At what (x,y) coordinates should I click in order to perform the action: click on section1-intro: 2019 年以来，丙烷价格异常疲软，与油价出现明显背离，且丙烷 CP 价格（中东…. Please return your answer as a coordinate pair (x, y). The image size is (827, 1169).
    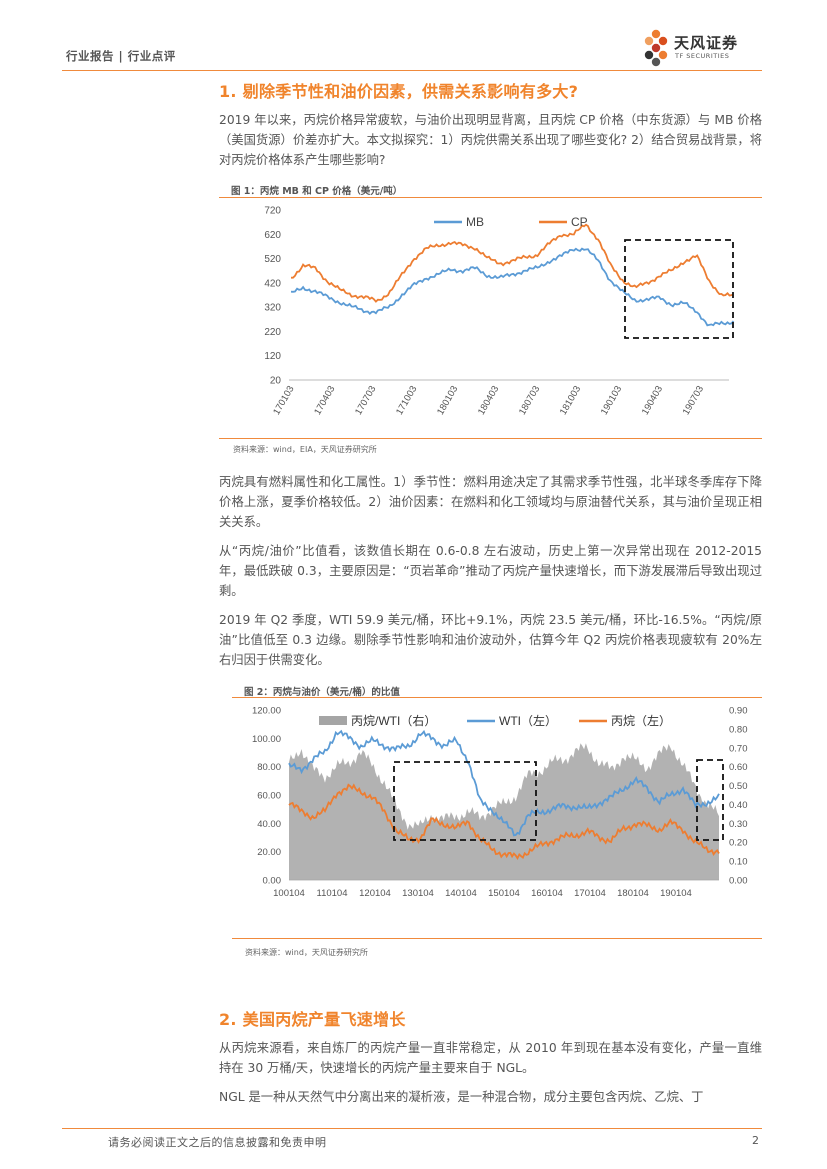
    Looking at the image, I should click on (490, 140).